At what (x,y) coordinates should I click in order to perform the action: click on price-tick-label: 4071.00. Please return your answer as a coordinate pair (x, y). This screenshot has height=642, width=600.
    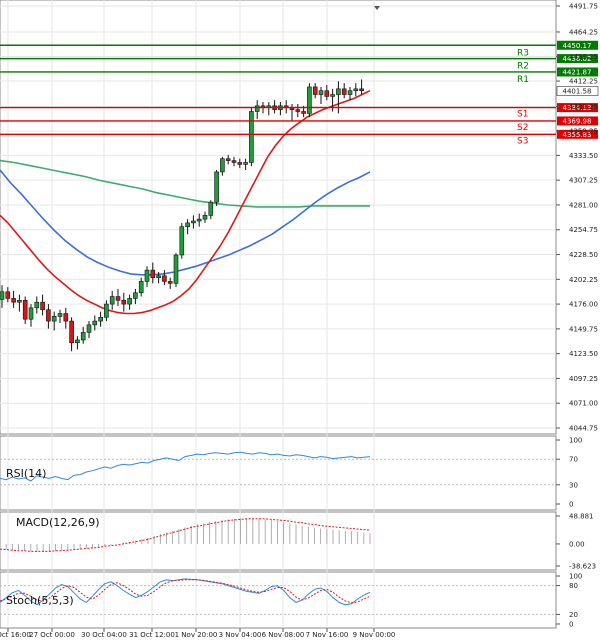
    Looking at the image, I should click on (583, 404).